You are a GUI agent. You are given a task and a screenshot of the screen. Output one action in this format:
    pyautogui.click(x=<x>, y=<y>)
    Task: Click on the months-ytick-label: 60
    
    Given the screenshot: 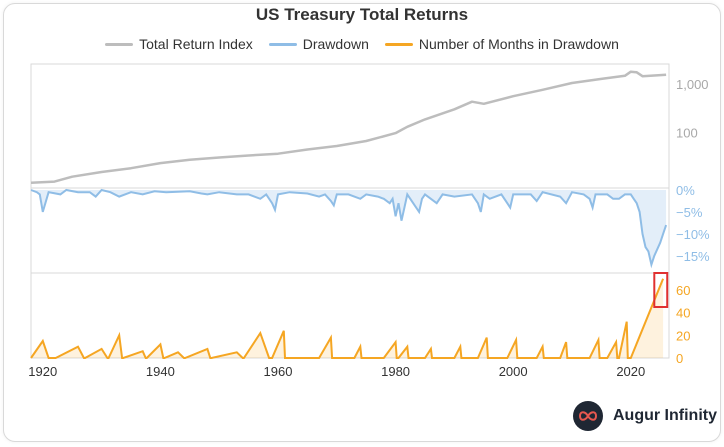 What is the action you would take?
    pyautogui.click(x=683, y=290)
    